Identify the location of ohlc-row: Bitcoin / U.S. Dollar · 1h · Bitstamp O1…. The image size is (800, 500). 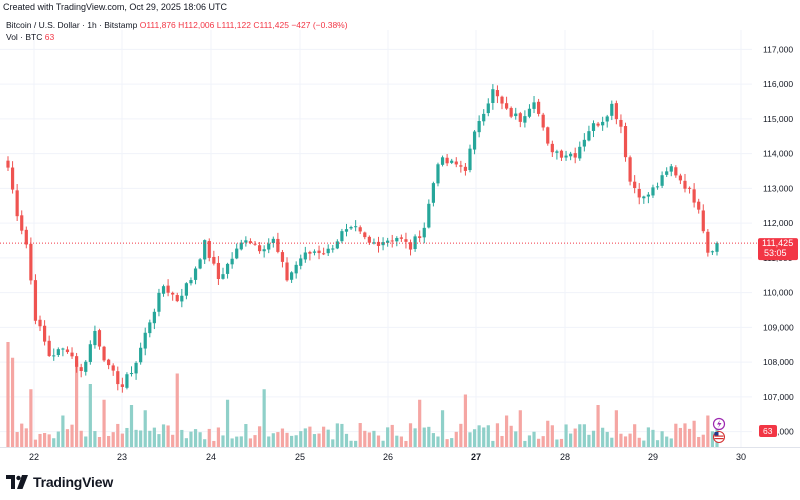
(177, 25).